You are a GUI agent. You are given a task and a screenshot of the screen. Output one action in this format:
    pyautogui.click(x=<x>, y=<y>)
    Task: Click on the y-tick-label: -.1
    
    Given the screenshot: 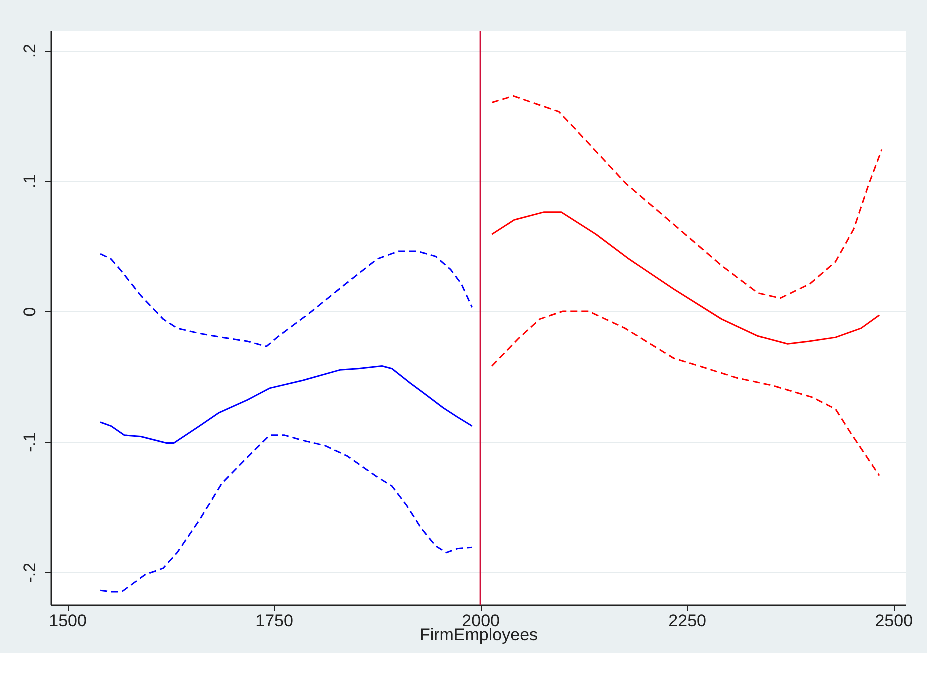 What is the action you would take?
    pyautogui.click(x=30, y=442)
    